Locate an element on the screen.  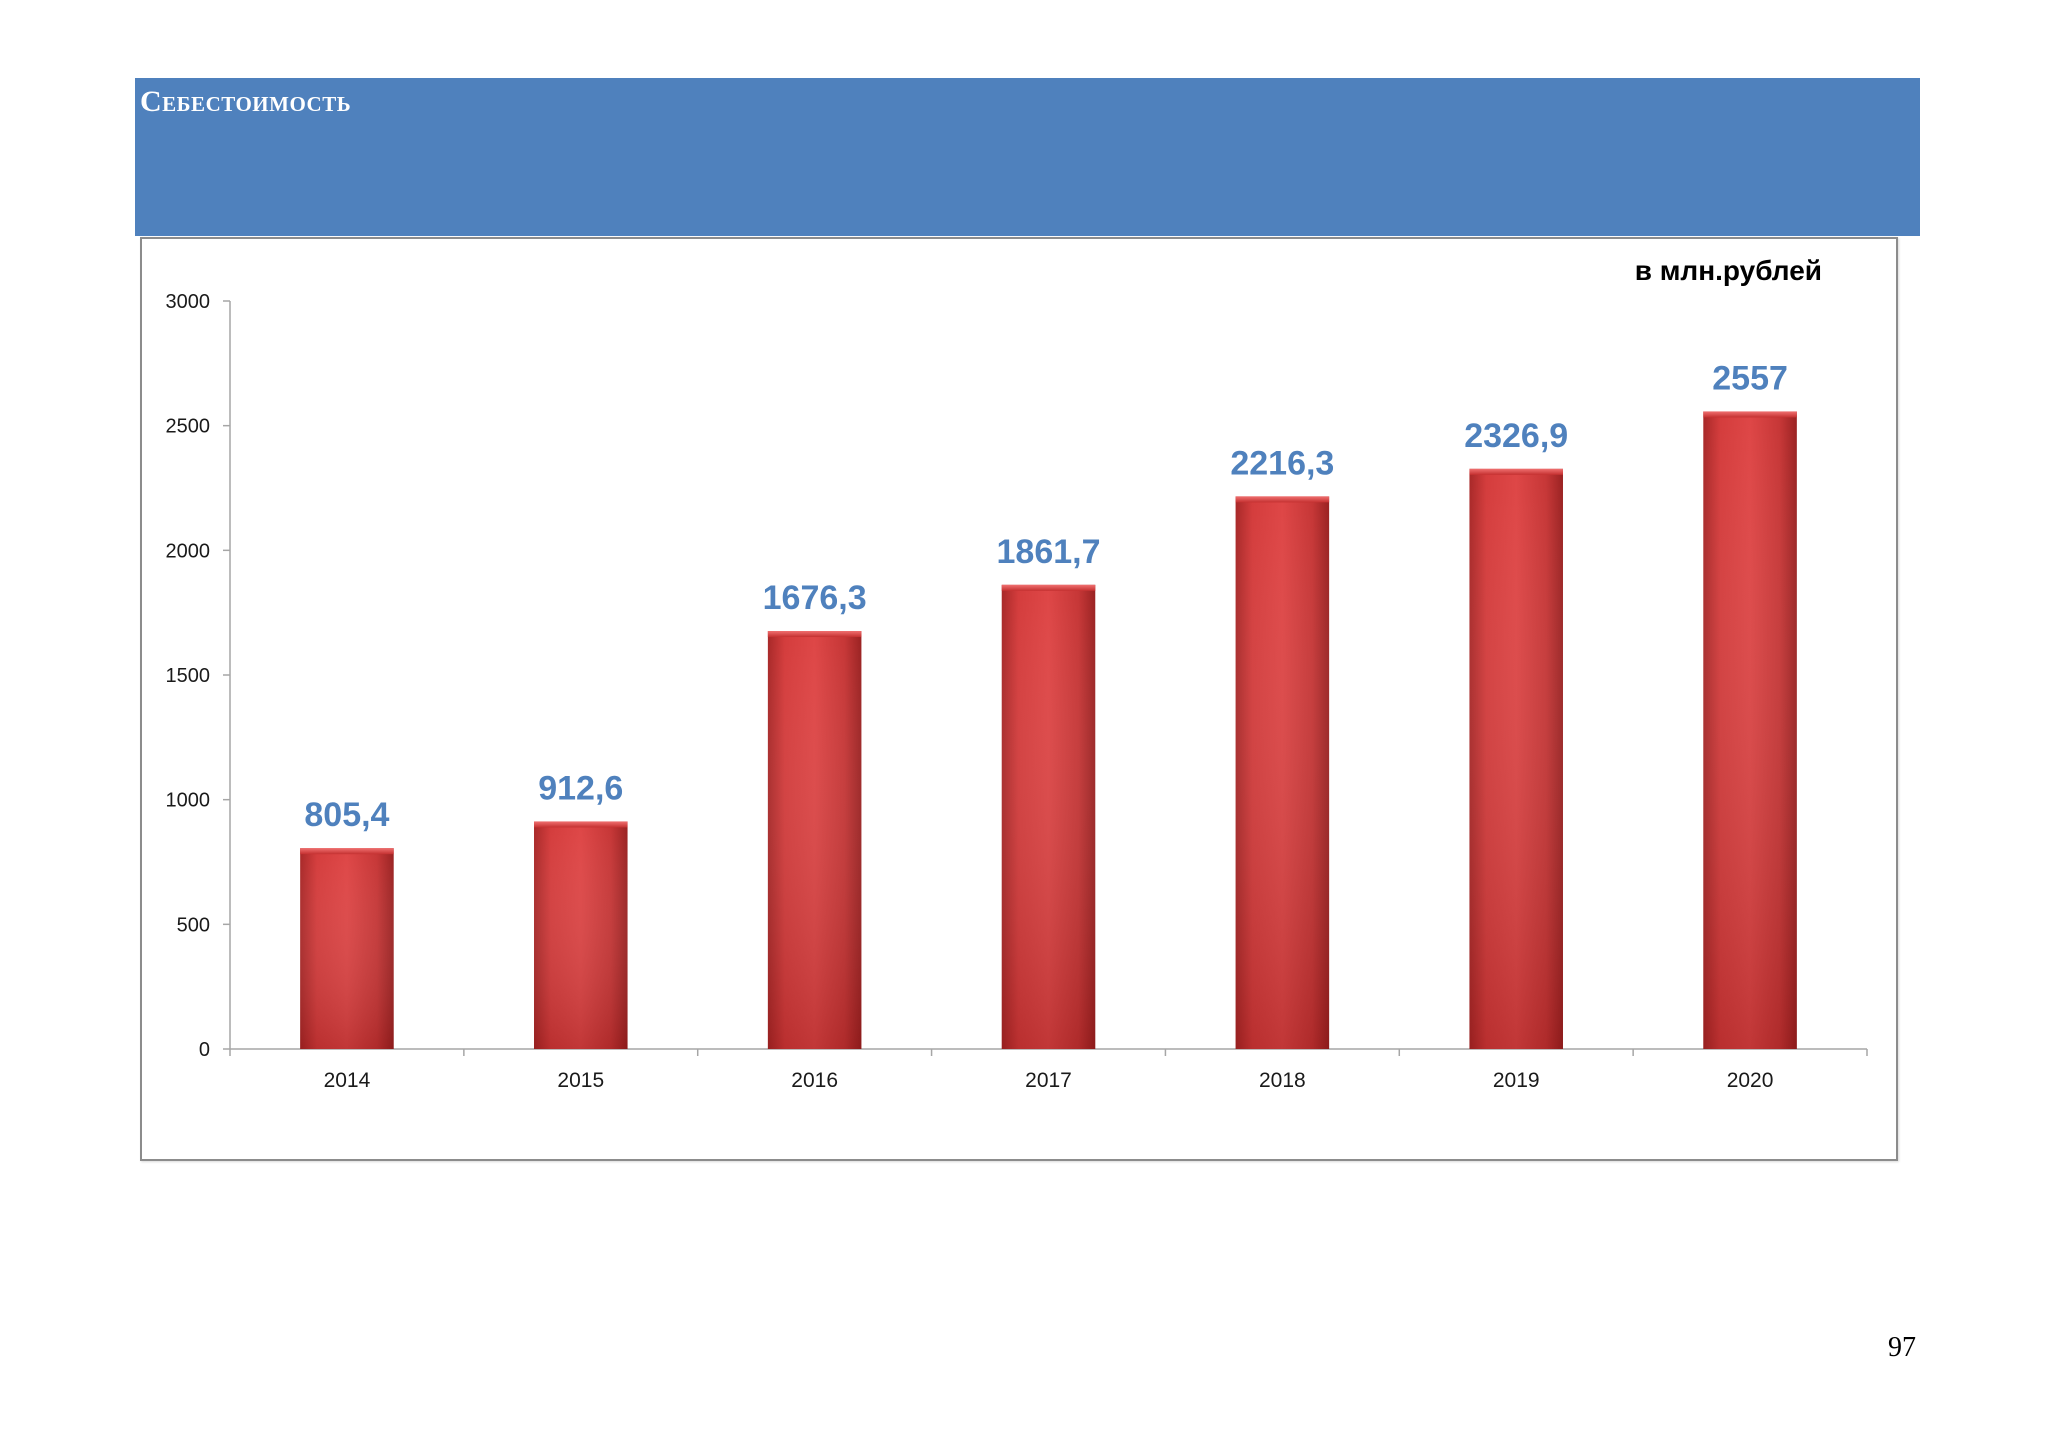
x-tick-label-2014: 2014 is located at coordinates (347, 1080).